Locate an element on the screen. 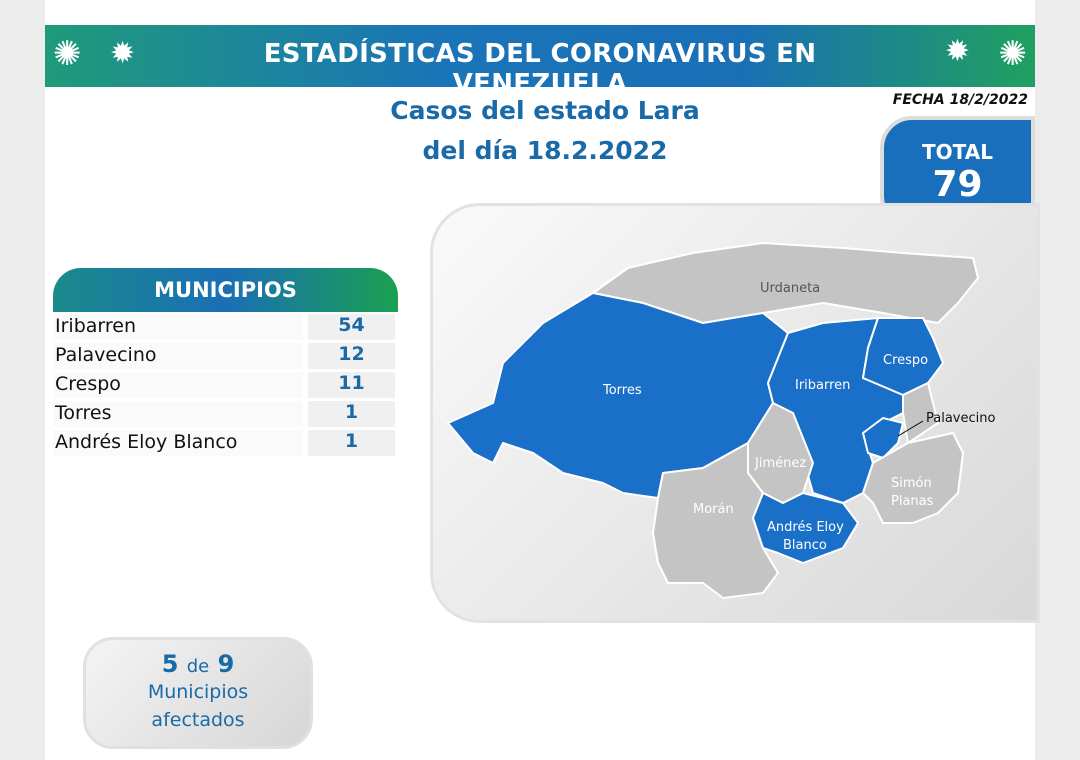  page-title: Casos del estado Lara is located at coordinates (545, 110).